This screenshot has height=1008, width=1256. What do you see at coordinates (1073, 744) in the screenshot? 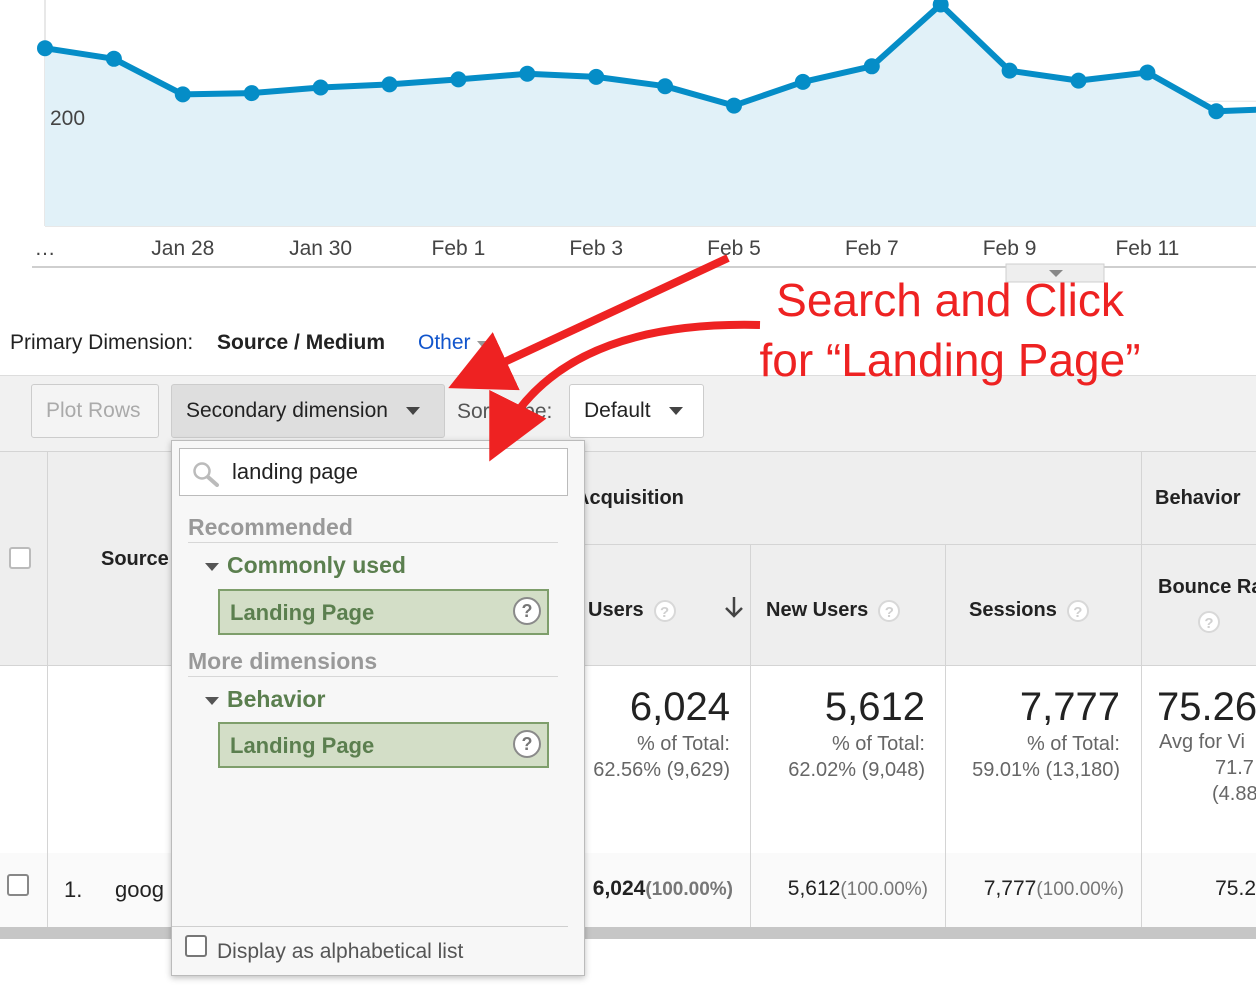
I see `sessions-total-label: % of Total:` at bounding box center [1073, 744].